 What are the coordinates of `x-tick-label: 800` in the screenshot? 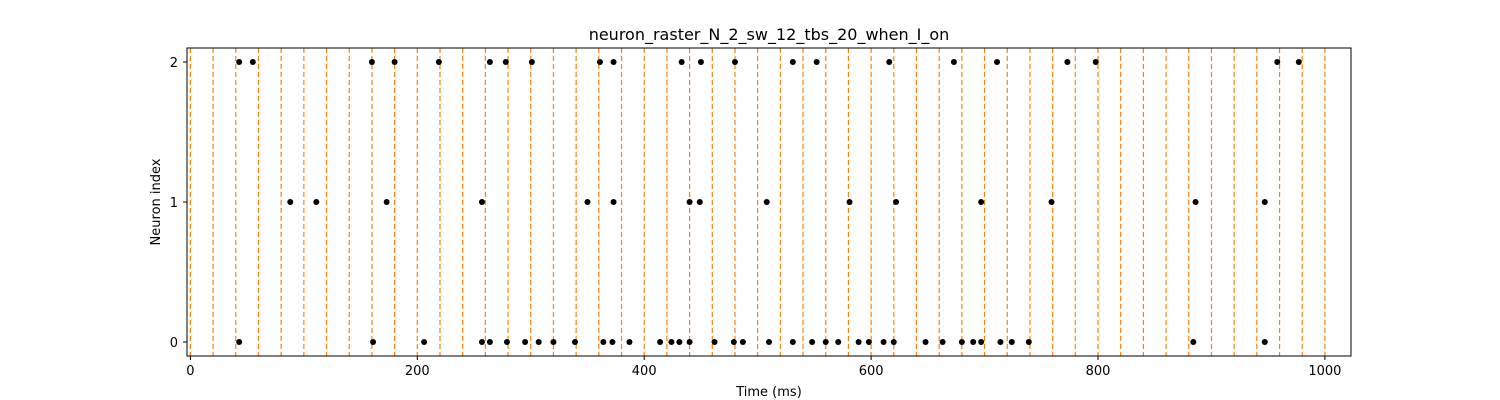 It's located at (1098, 371).